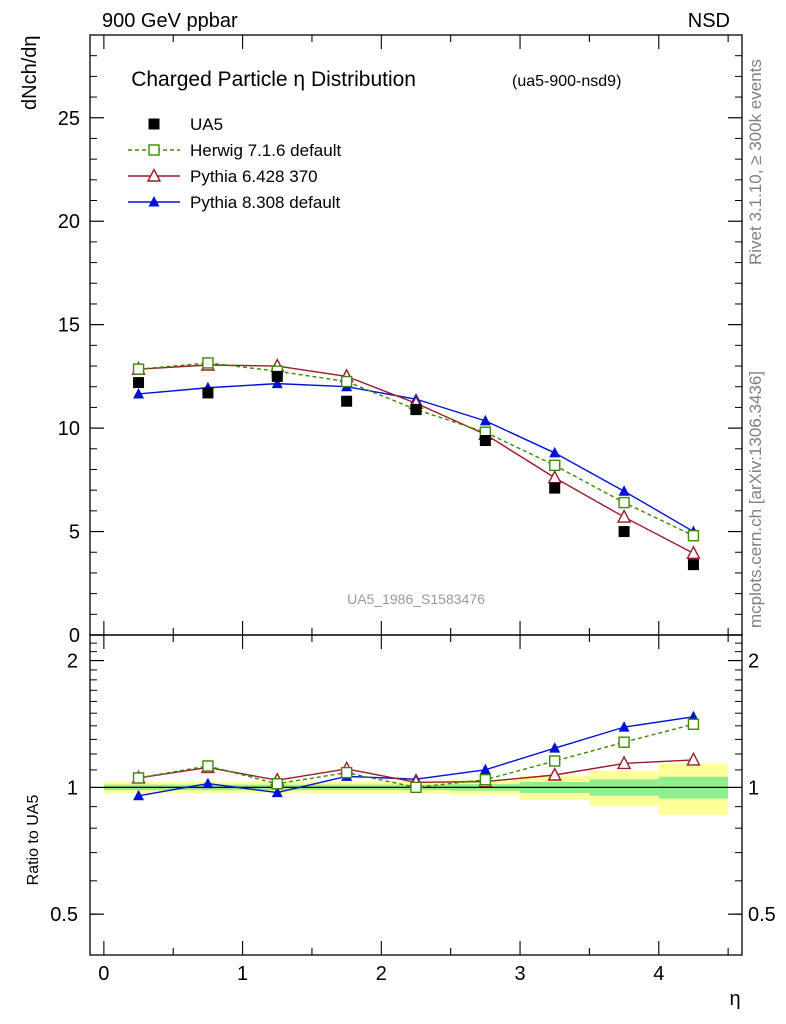 This screenshot has width=786, height=1024. I want to click on x-tick-label: 2, so click(381, 974).